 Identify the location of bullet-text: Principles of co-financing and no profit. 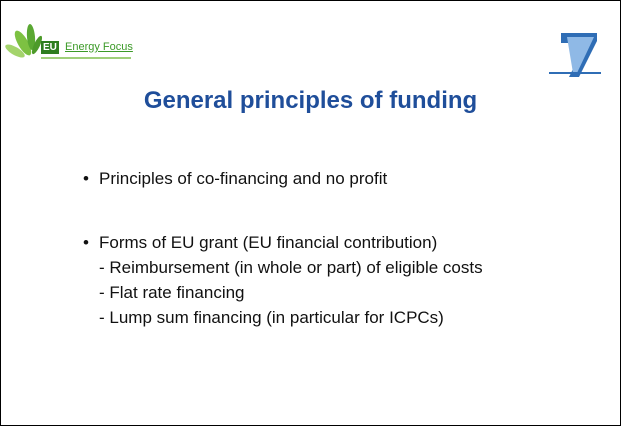
(243, 178).